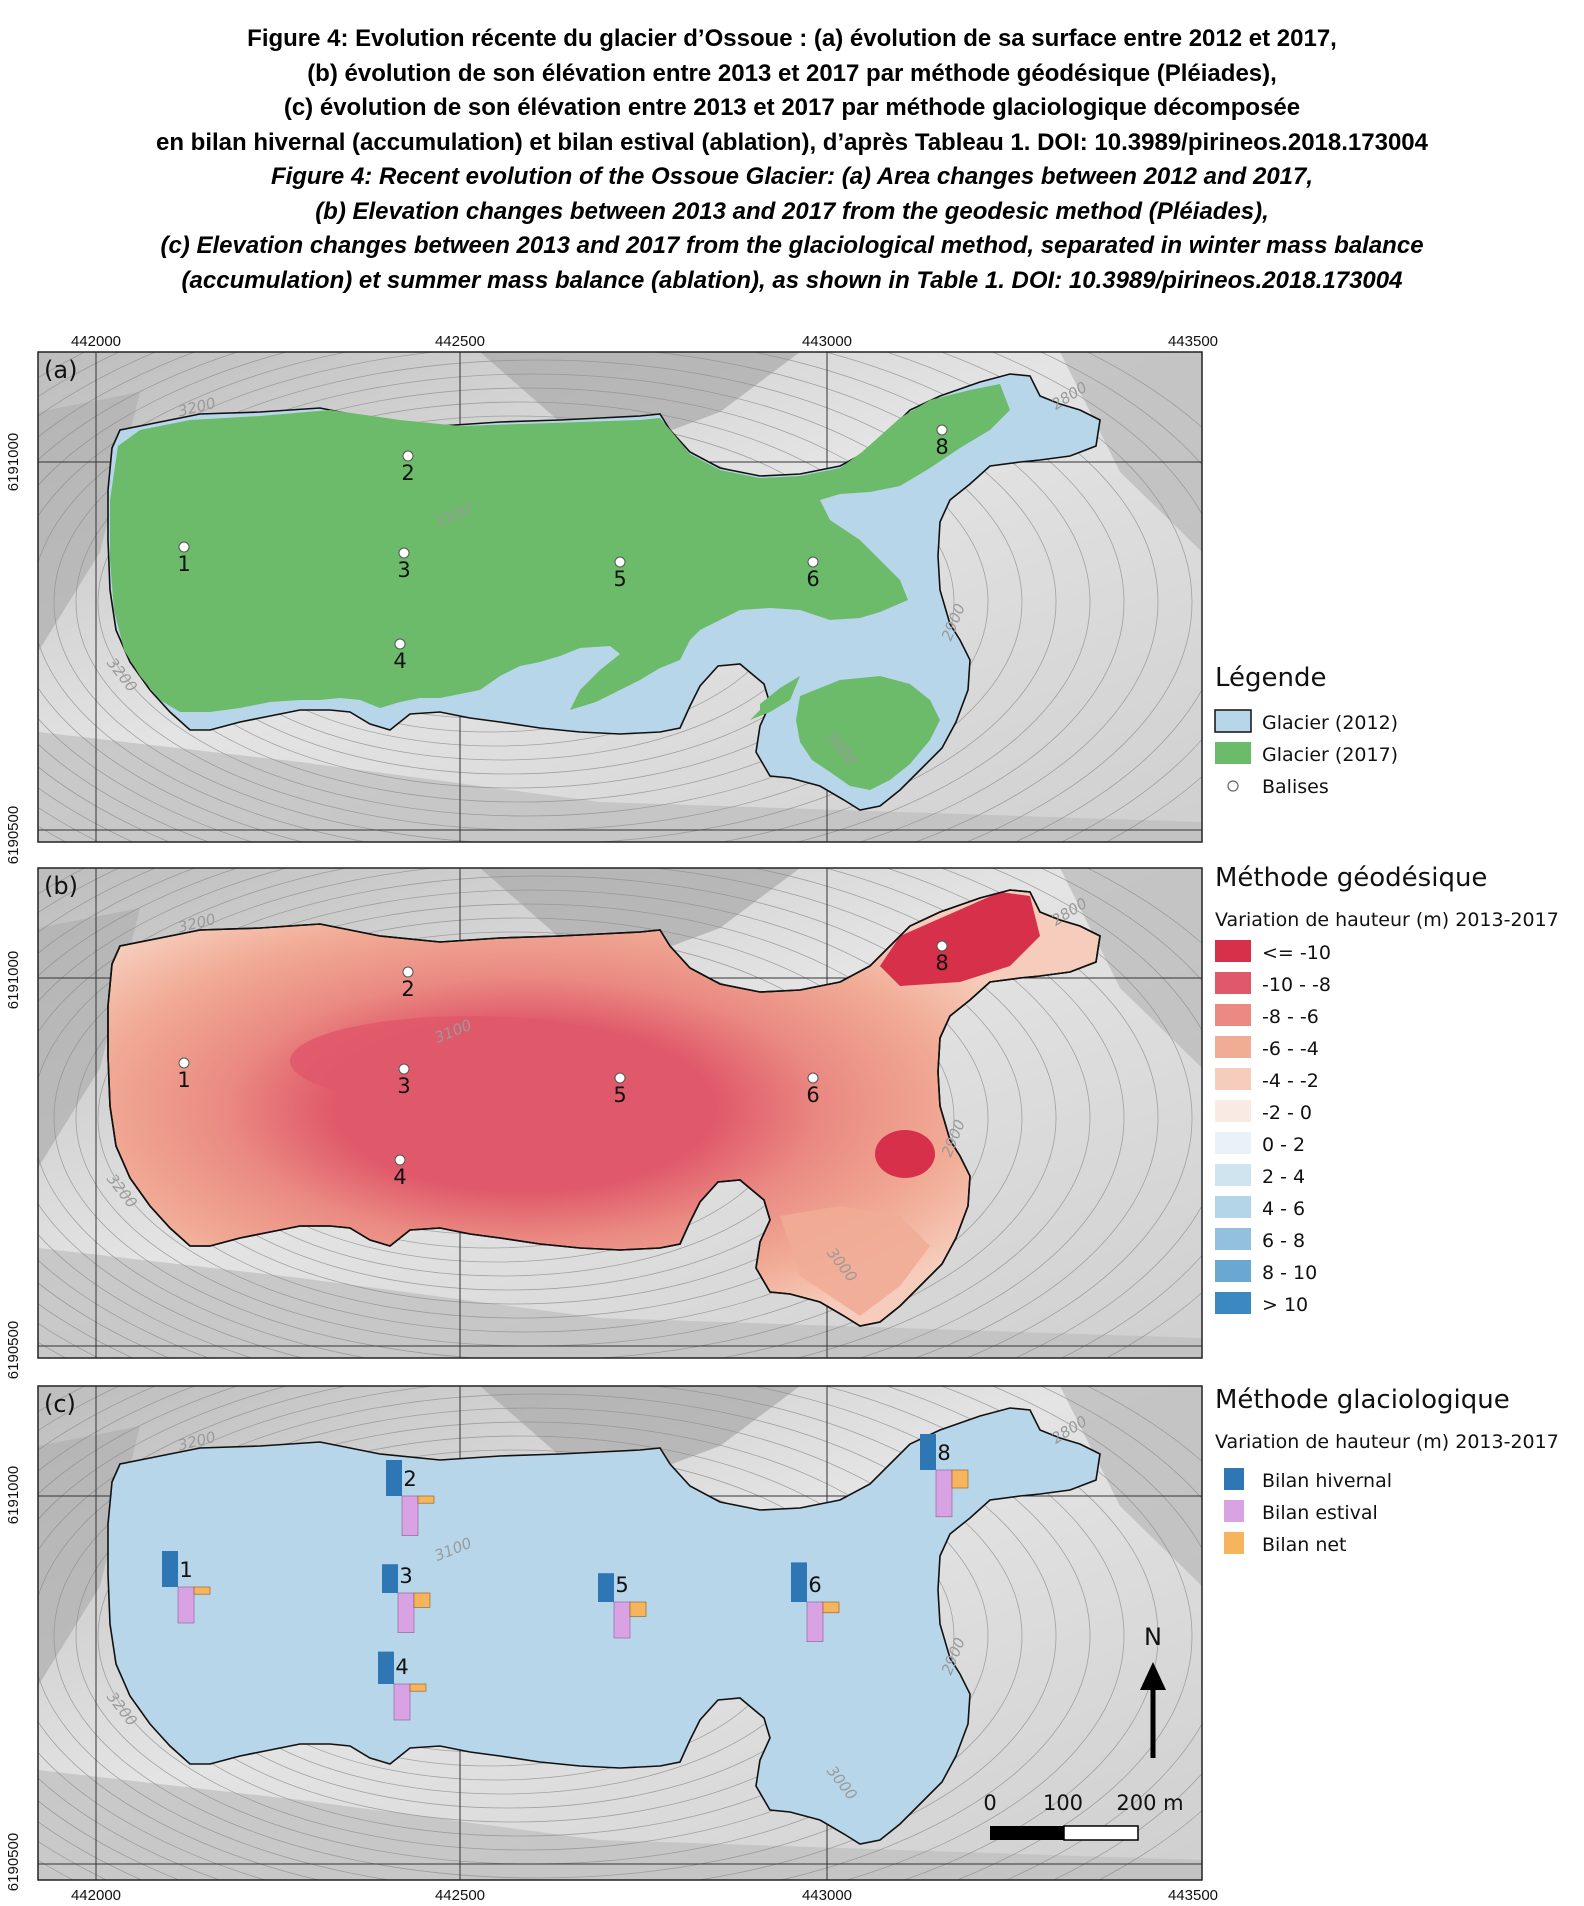 The width and height of the screenshot is (1584, 1906). I want to click on scale-label: 200 m, so click(1149, 1803).